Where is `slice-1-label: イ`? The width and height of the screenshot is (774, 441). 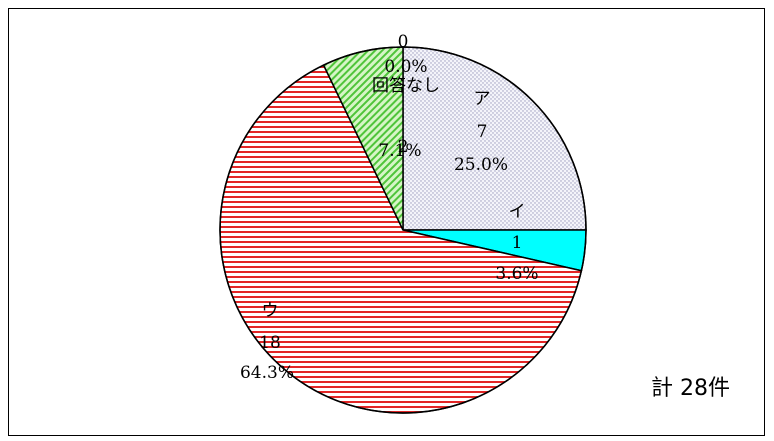 slice-1-label: イ is located at coordinates (517, 212).